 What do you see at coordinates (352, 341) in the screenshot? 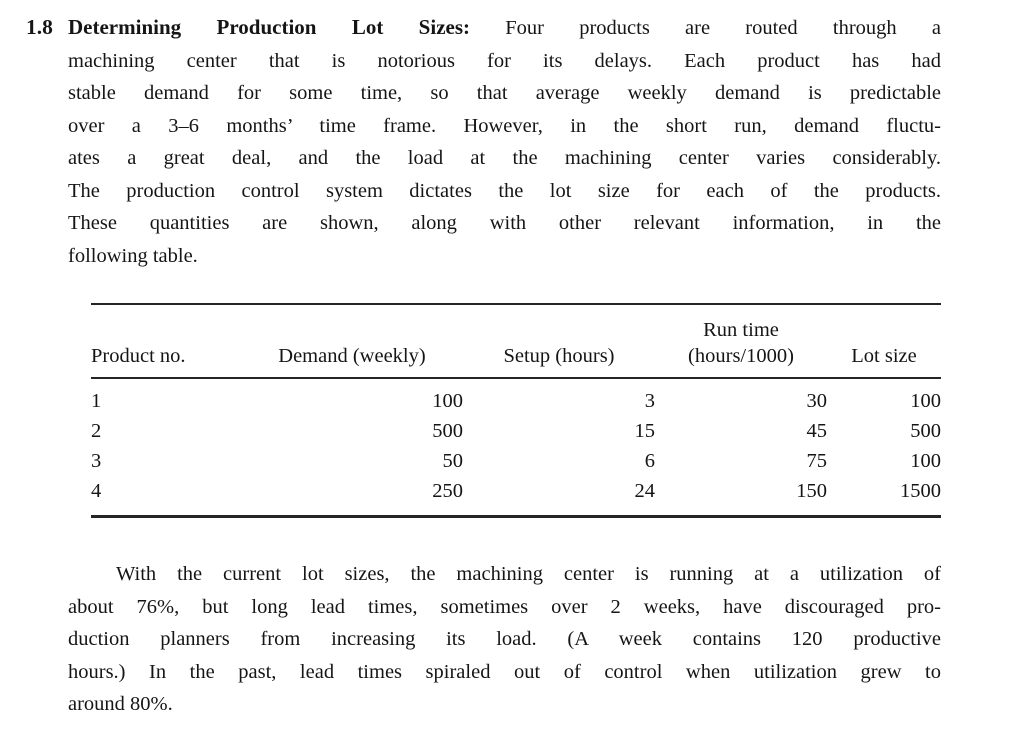
I see `header-demand-weekly: Demand (weekly)` at bounding box center [352, 341].